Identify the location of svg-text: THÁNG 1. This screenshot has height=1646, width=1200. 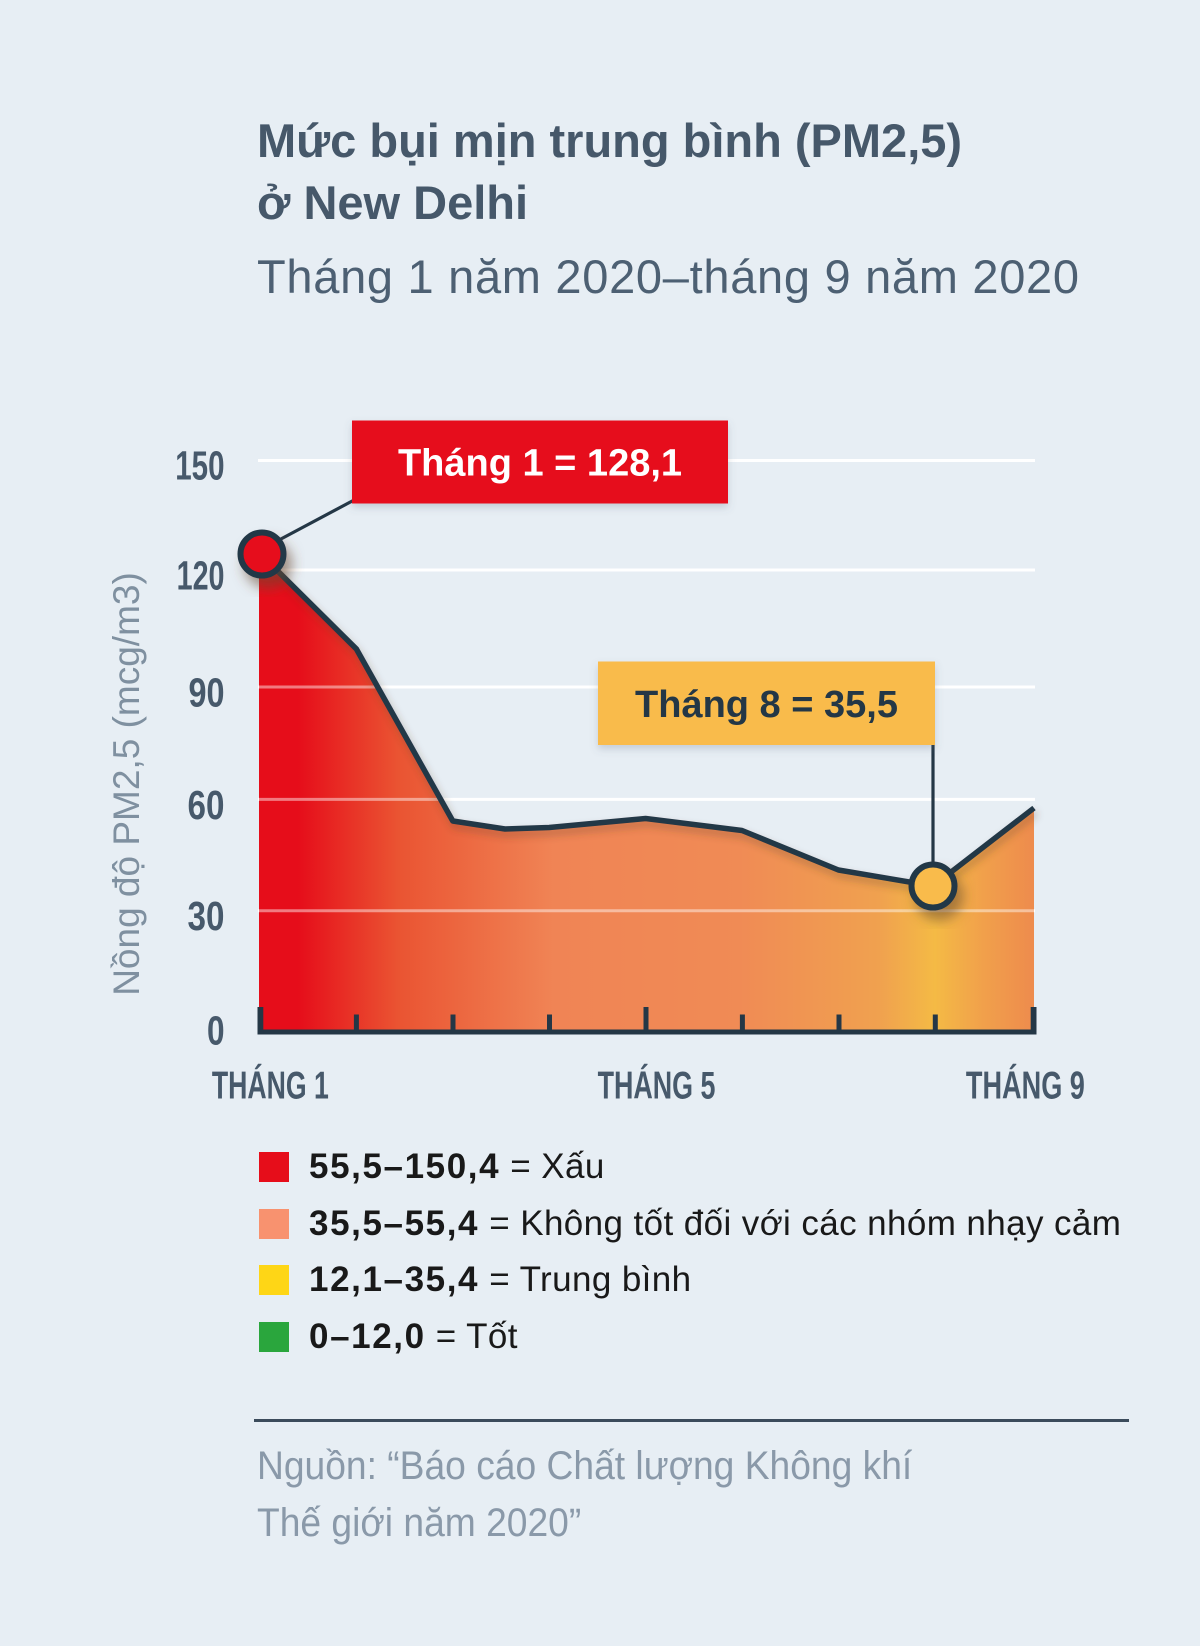
(270, 1085).